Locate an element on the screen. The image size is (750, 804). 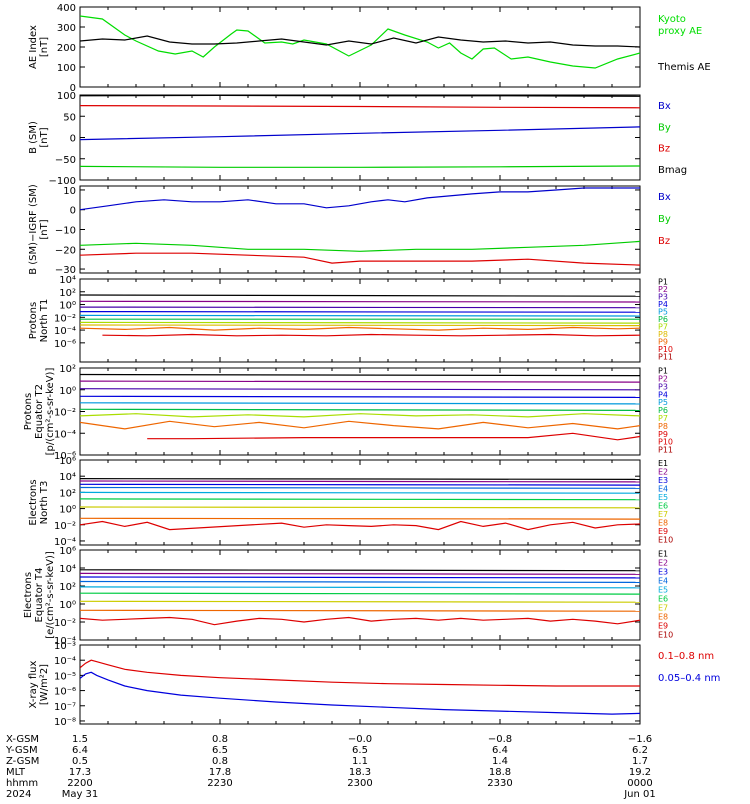
x-axis-value: 2330 is located at coordinates (499, 783).